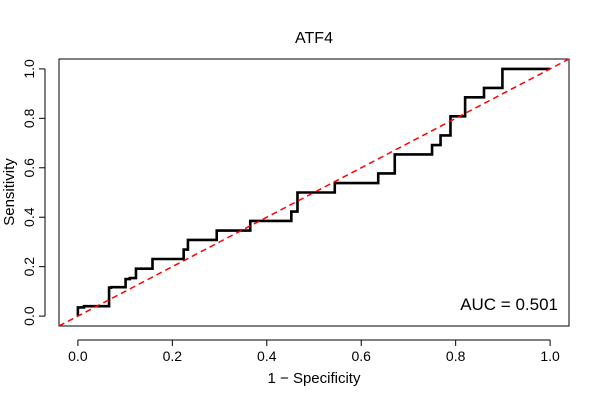  Describe the element at coordinates (314, 378) in the screenshot. I see `x-axis-title: 1 − Specificity` at that location.